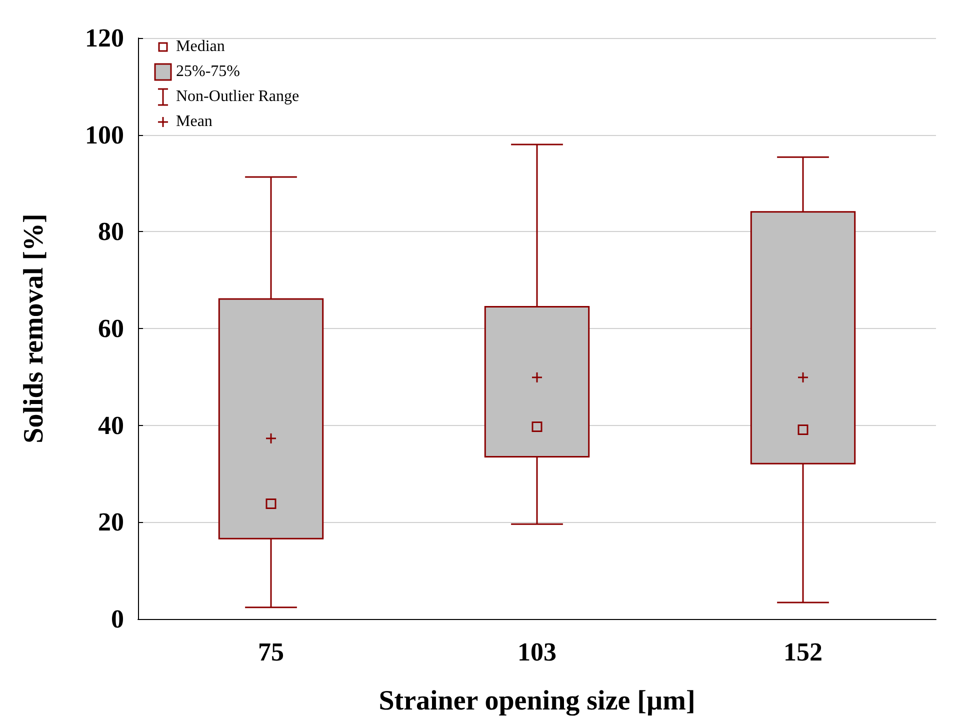  I want to click on annotation: Median, so click(200, 47).